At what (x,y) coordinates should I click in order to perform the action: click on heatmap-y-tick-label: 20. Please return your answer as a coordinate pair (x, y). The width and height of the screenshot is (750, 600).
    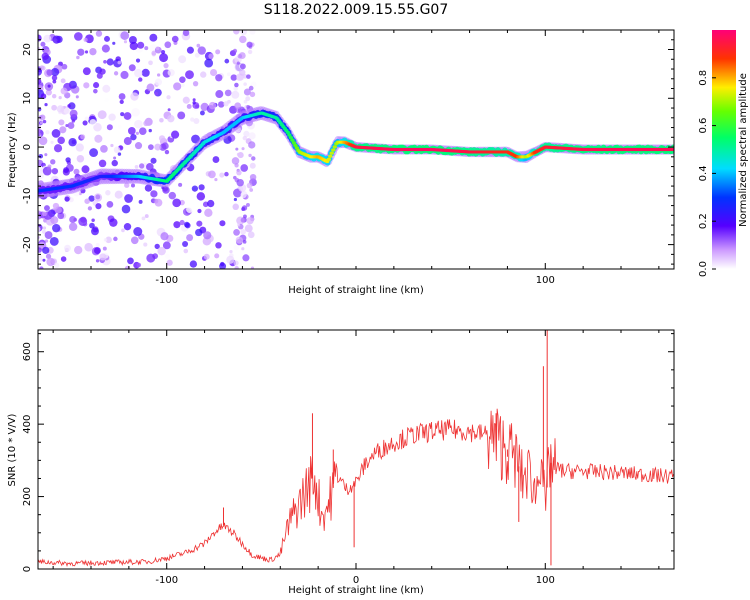
    Looking at the image, I should click on (27, 49).